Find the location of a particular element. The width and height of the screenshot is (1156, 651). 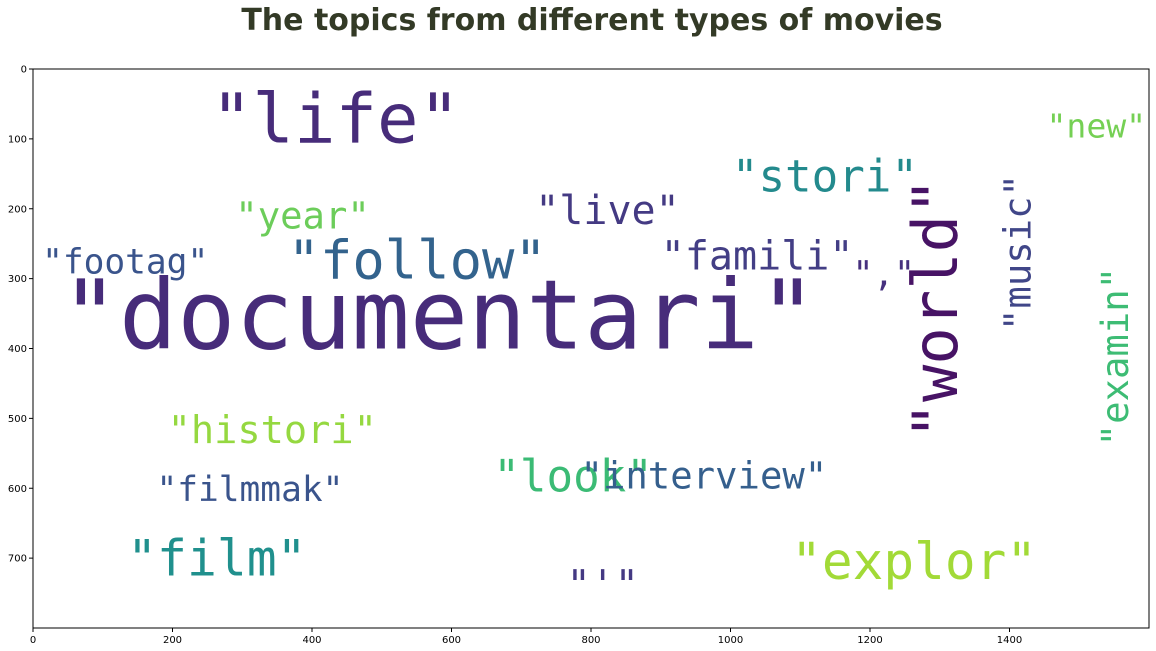

word-19: "'" is located at coordinates (603, 586).